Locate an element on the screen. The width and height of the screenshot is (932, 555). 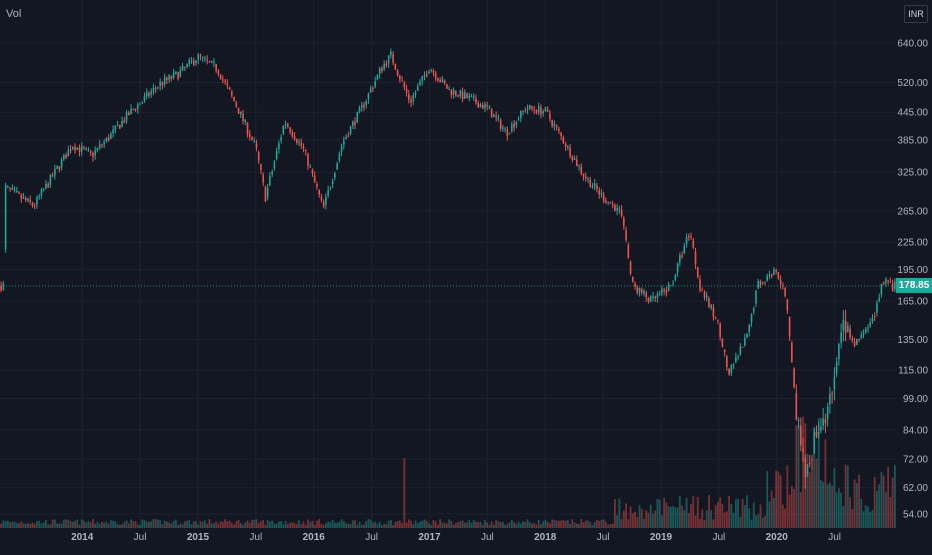
price-tick-label: 325.00 is located at coordinates (912, 173).